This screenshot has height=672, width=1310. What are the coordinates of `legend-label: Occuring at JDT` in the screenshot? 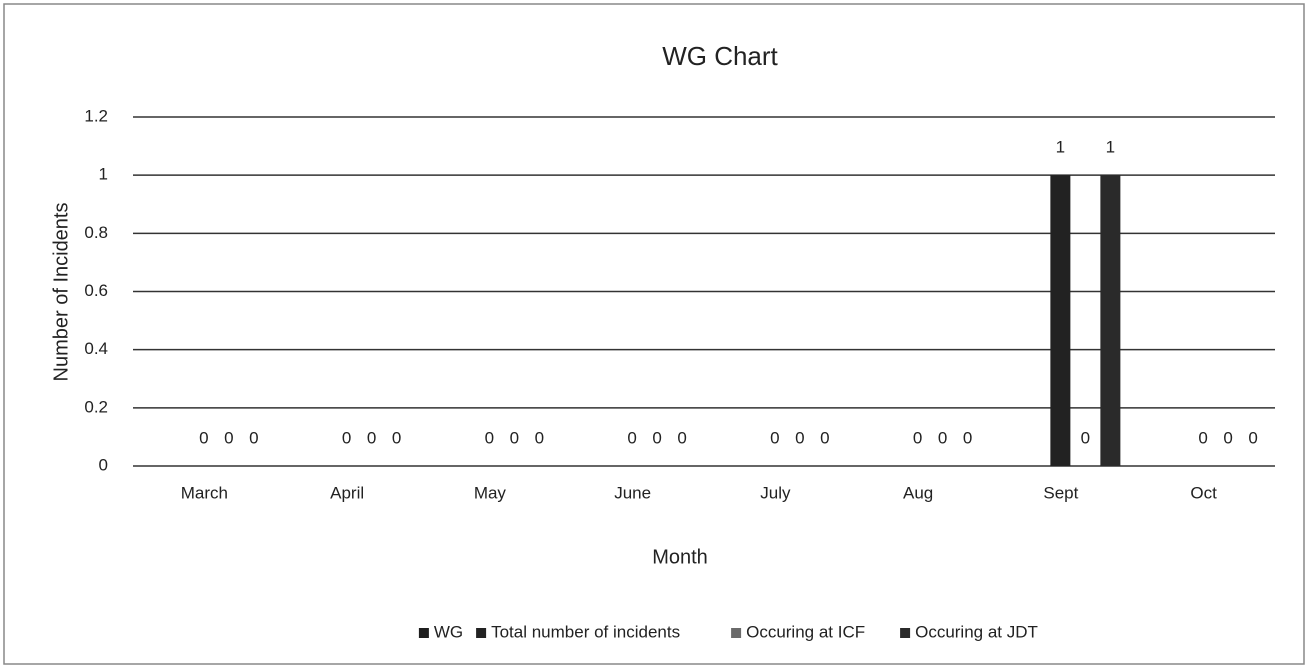 It's located at (976, 631).